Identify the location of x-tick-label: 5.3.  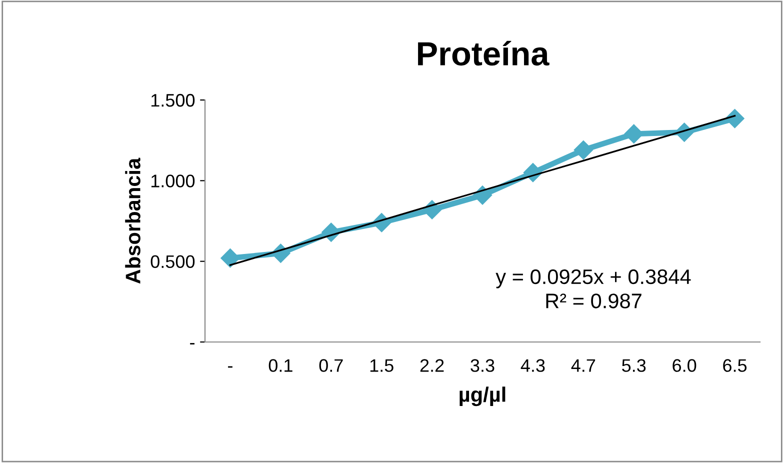
(634, 365).